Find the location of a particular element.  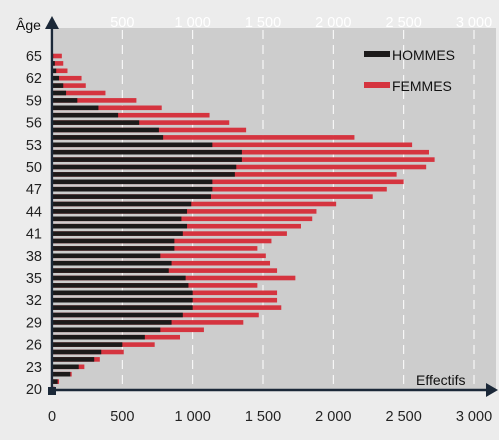

x-tick-label-top: 1 500 is located at coordinates (263, 23).